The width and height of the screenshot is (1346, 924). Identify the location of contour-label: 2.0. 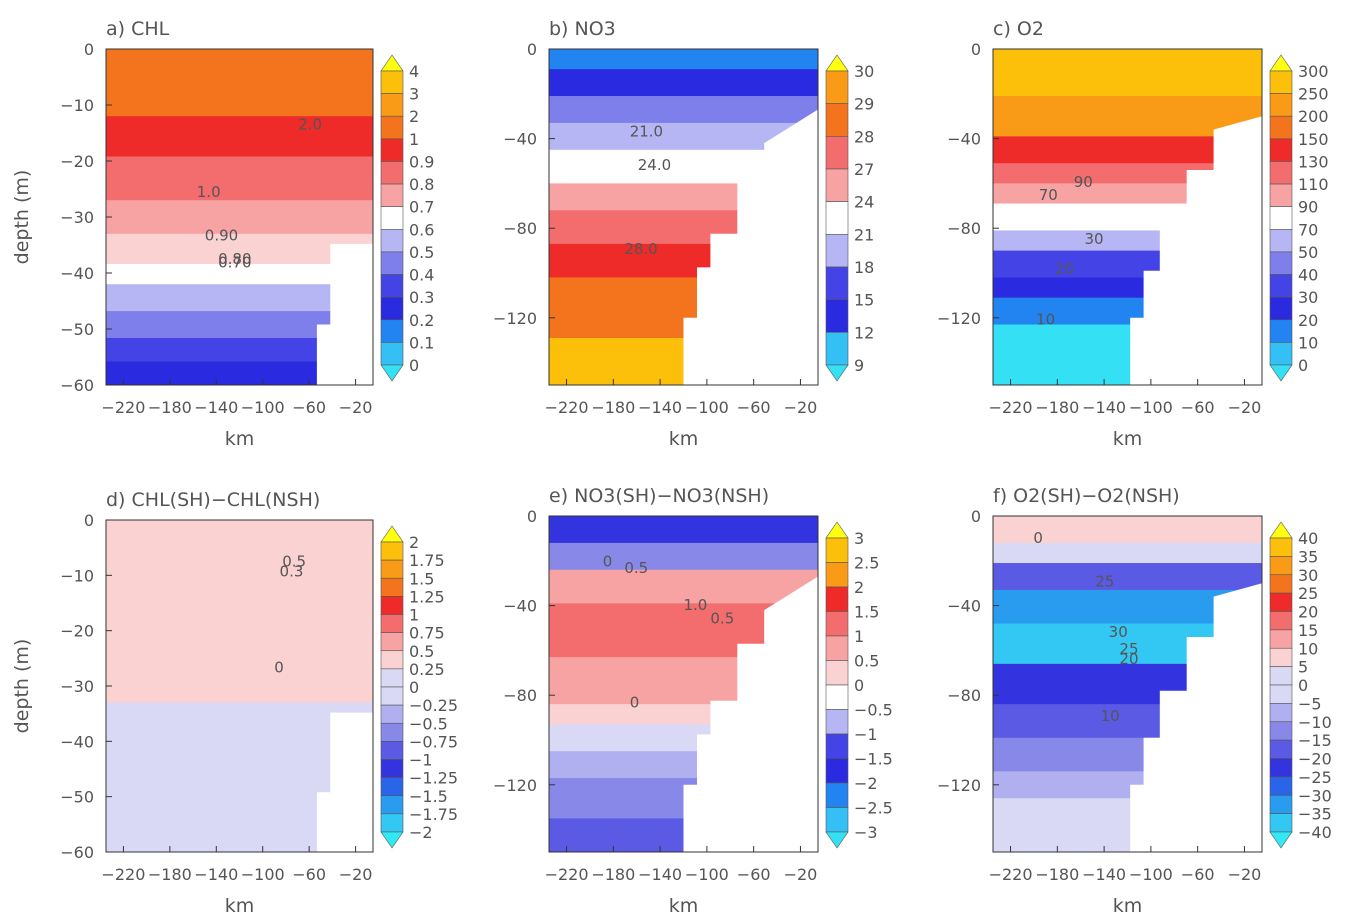
(310, 125).